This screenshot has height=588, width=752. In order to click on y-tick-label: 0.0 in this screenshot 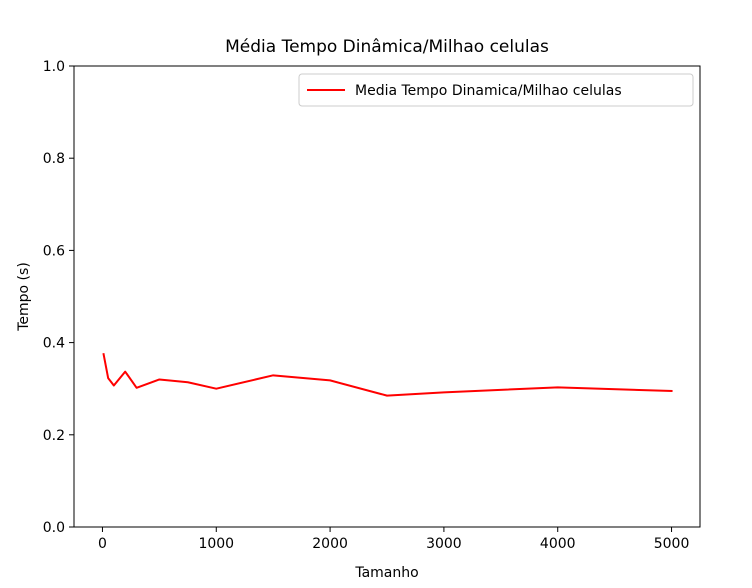, I will do `click(54, 528)`.